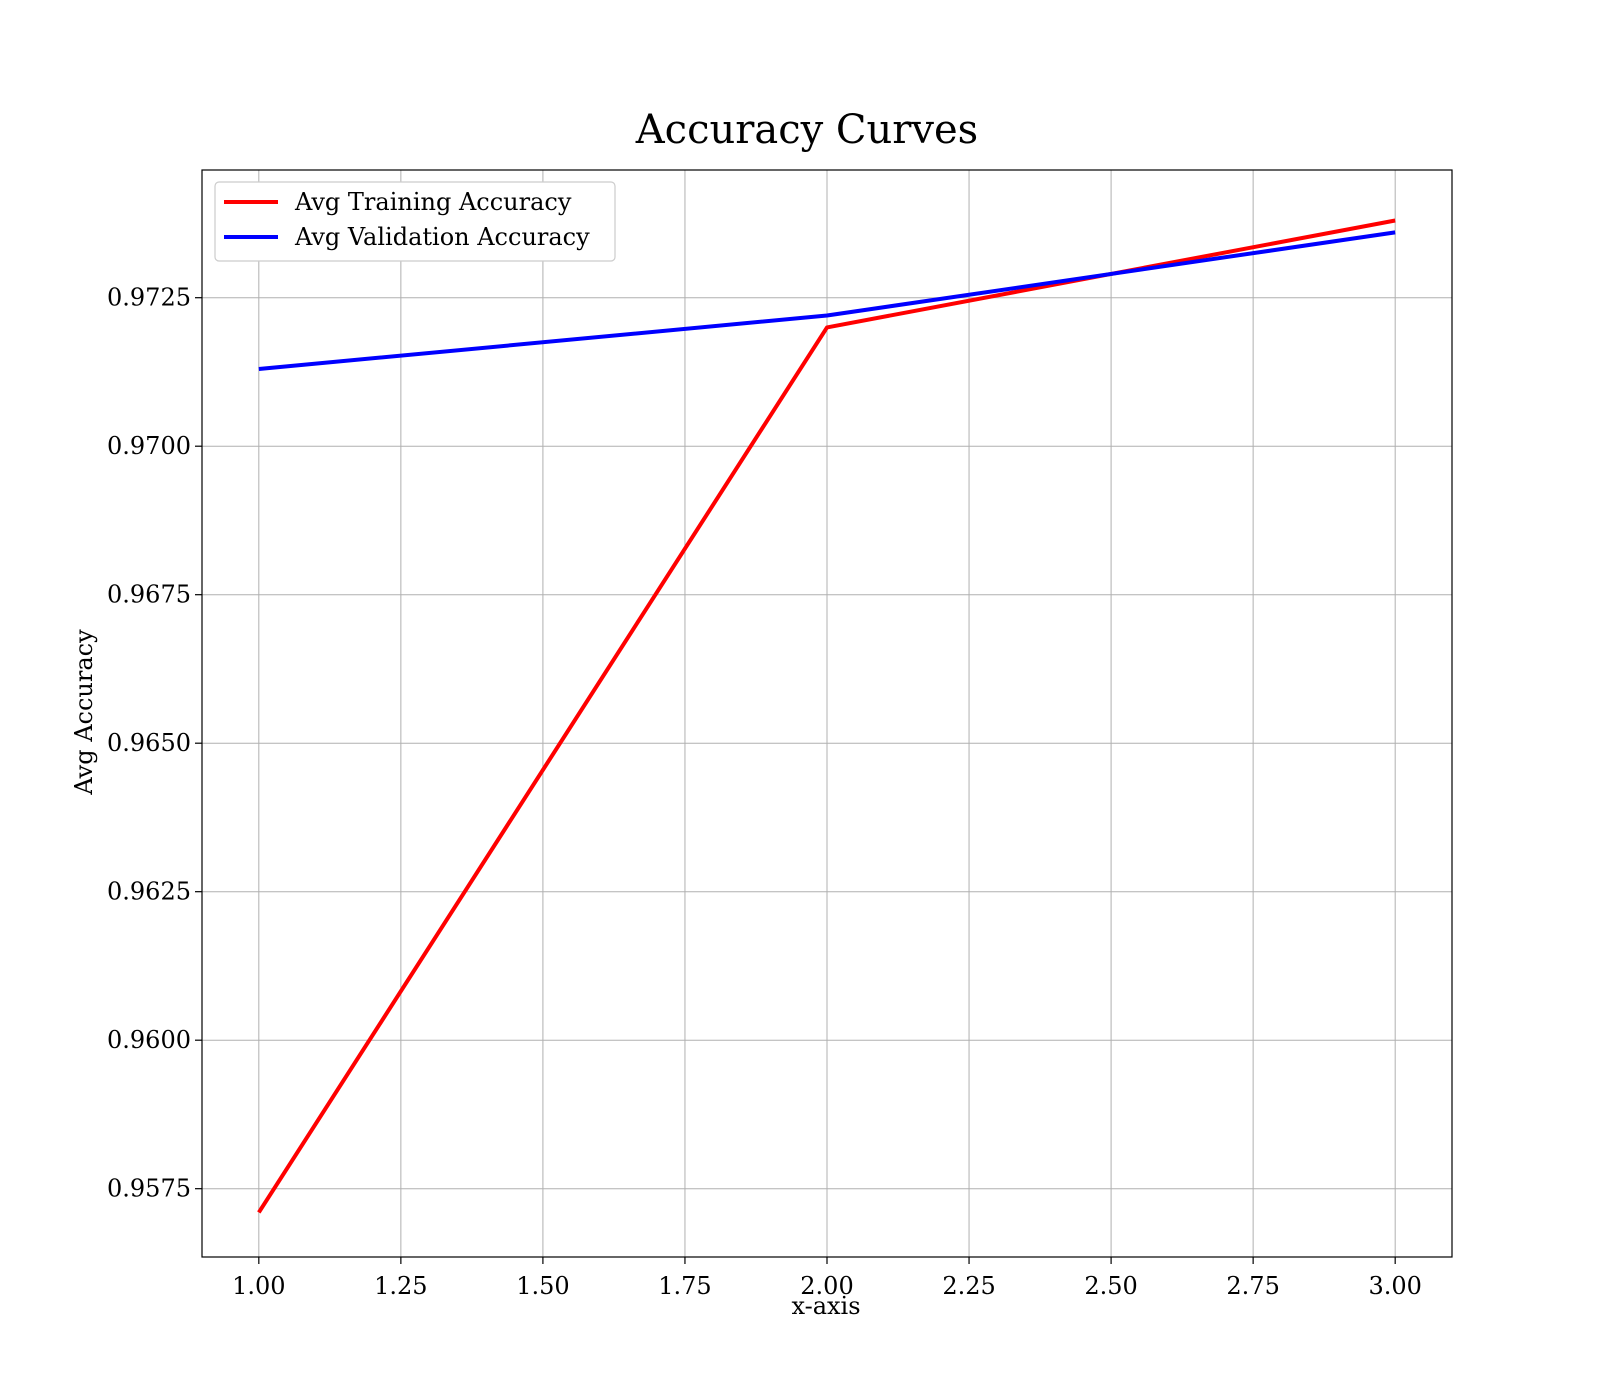  I want to click on x-tick-label: 1.00, so click(258, 1286).